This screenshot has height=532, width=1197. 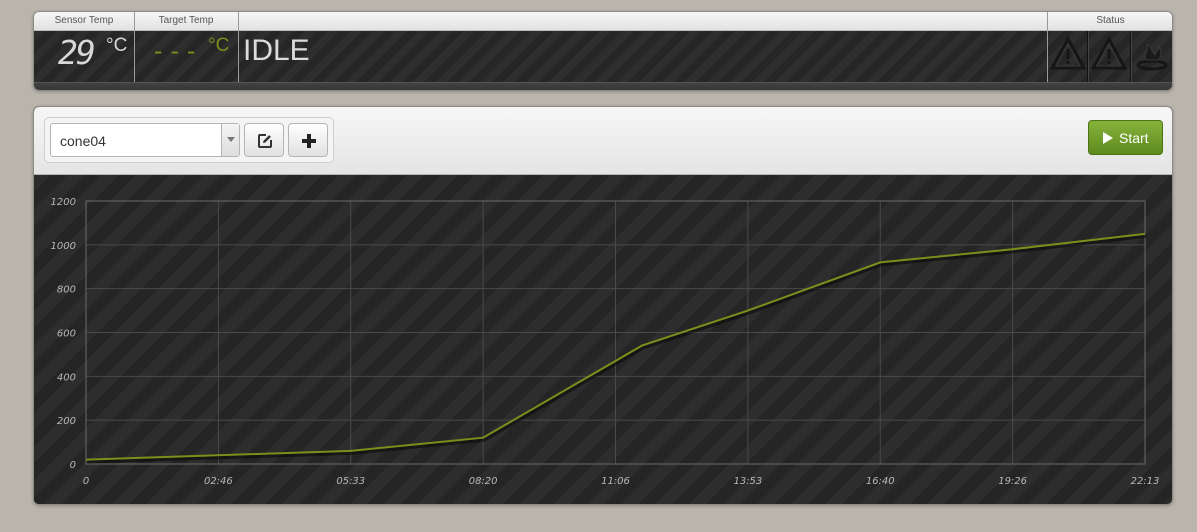 I want to click on y-tick-label: 1000, so click(x=63, y=246).